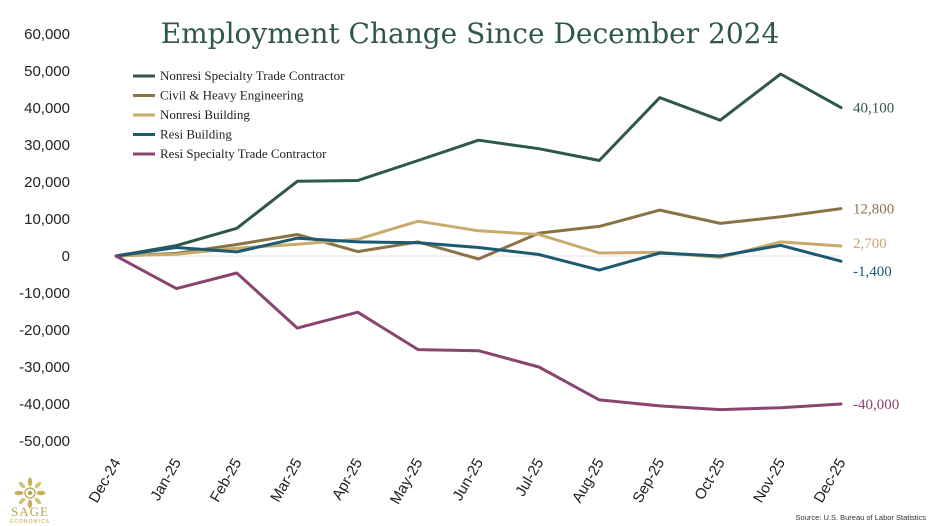 This screenshot has height=526, width=936. What do you see at coordinates (861, 517) in the screenshot?
I see `source-note: Source: U.S. Bureau of Labor Statistics` at bounding box center [861, 517].